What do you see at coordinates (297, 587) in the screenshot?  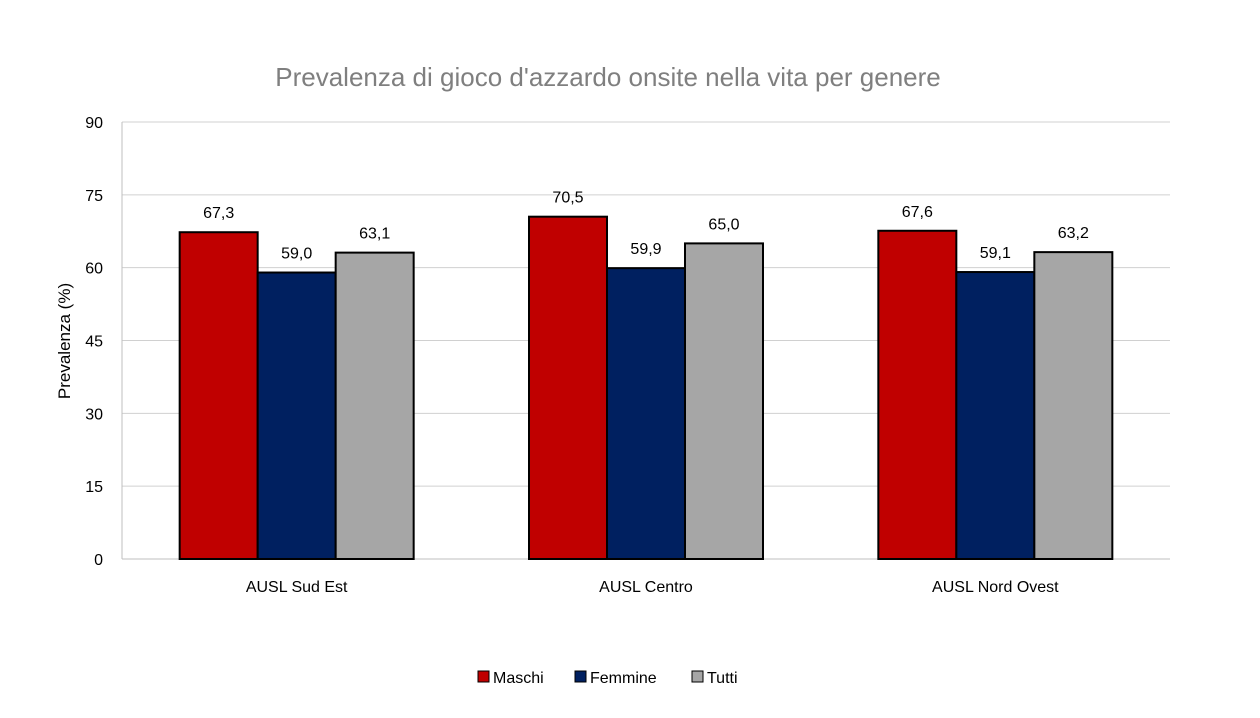 I see `x-tick-label: AUSL Sud Est` at bounding box center [297, 587].